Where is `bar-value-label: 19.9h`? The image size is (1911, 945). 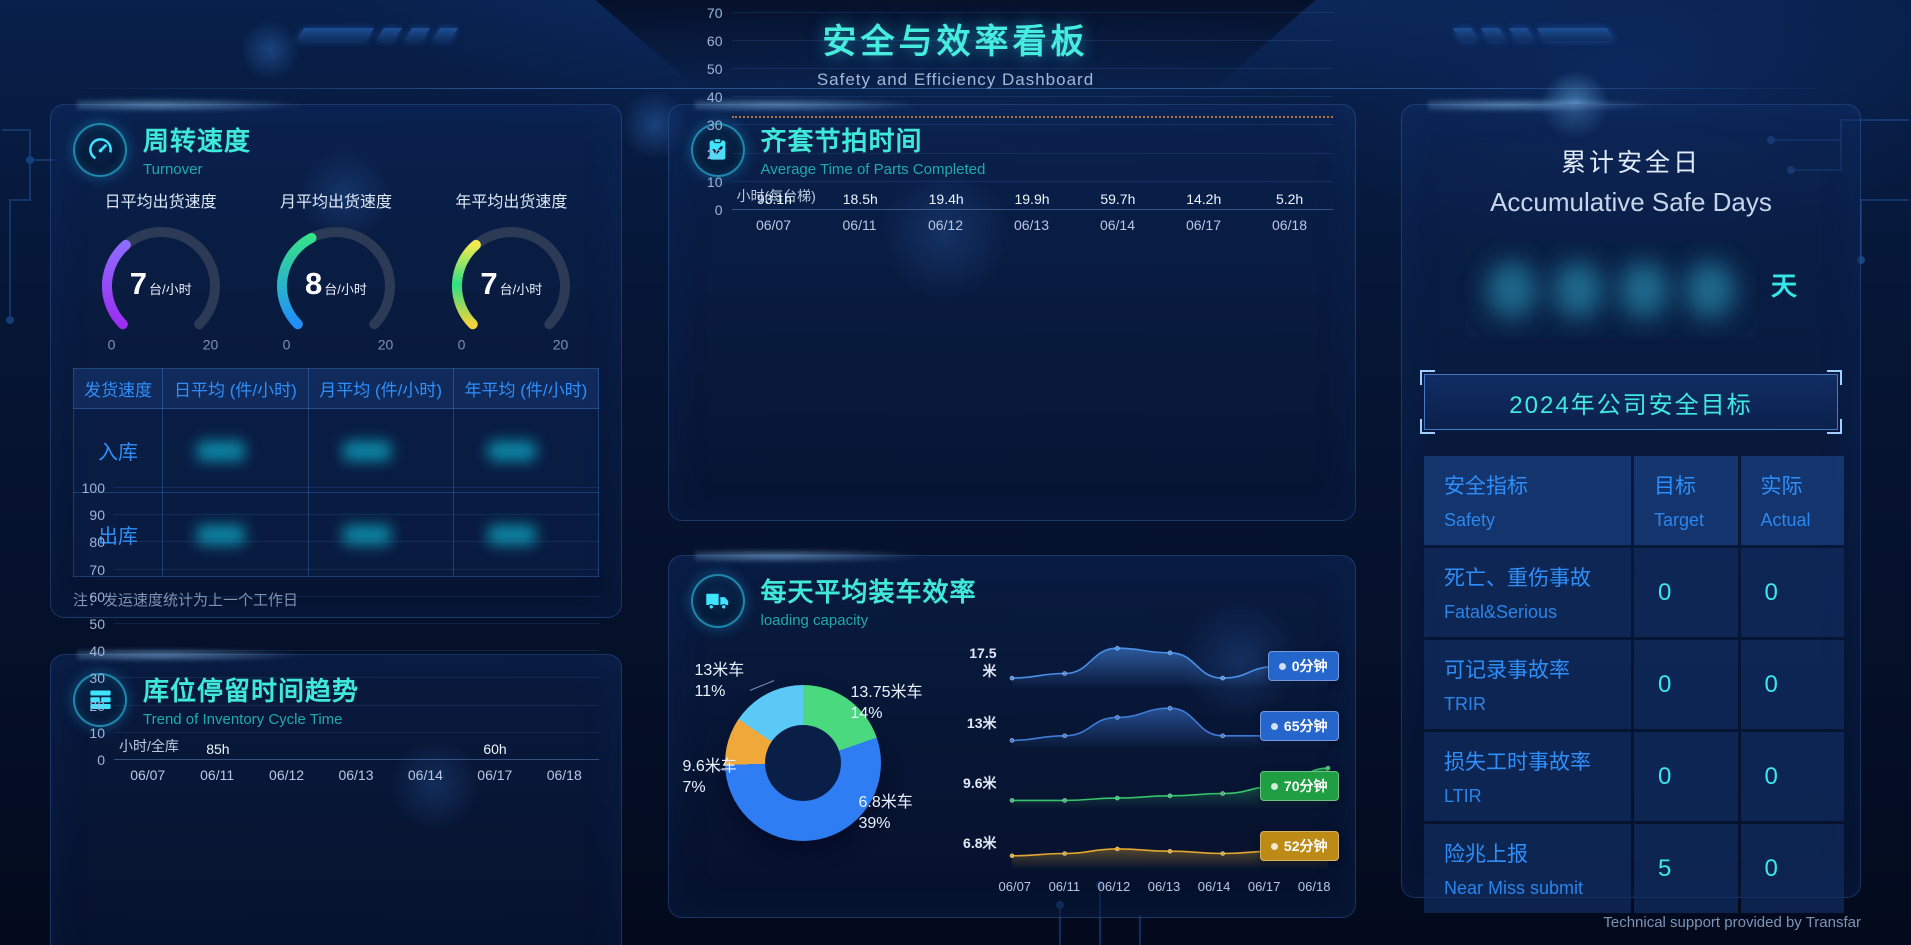 bar-value-label: 19.9h is located at coordinates (1032, 199).